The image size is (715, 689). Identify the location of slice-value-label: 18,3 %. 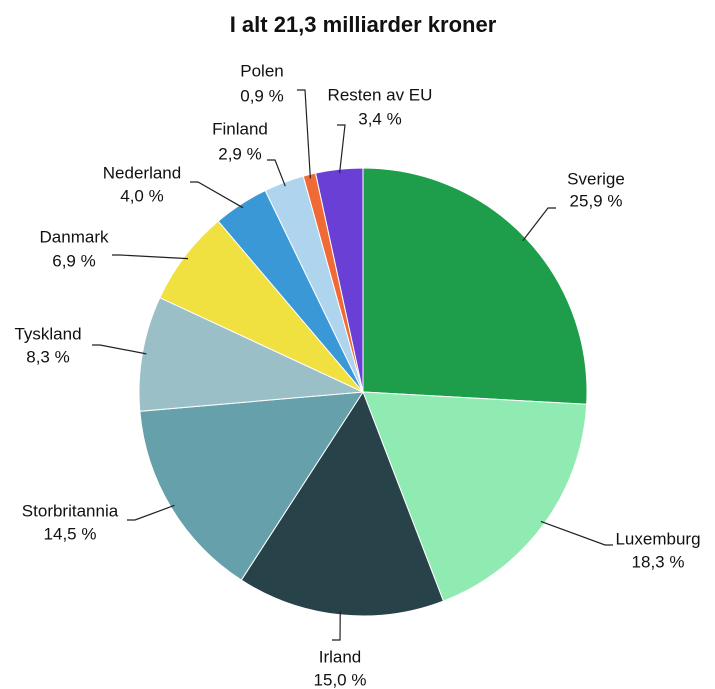
(658, 561).